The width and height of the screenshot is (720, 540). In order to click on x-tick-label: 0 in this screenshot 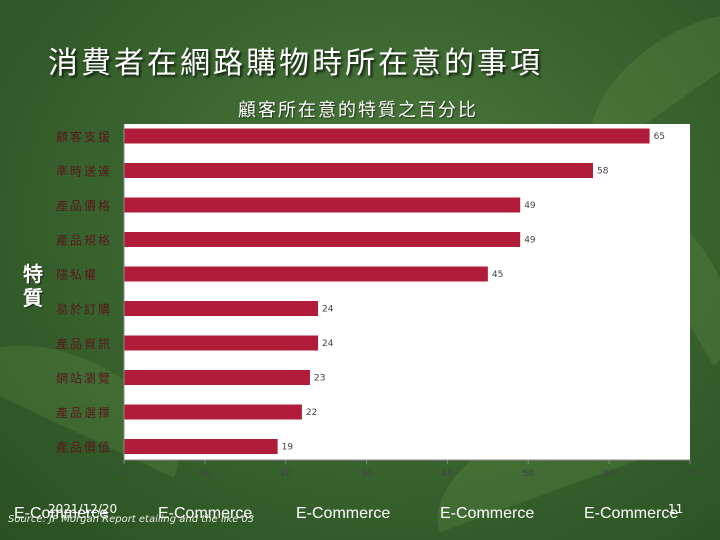, I will do `click(124, 474)`.